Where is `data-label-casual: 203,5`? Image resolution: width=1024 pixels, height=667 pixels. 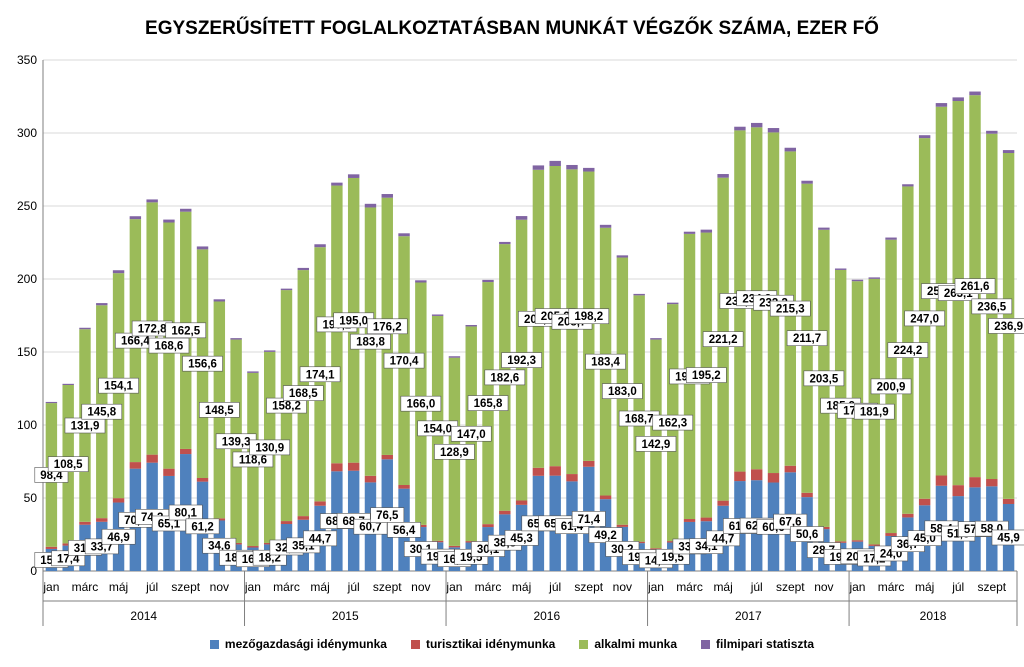 data-label-casual: 203,5 is located at coordinates (823, 379).